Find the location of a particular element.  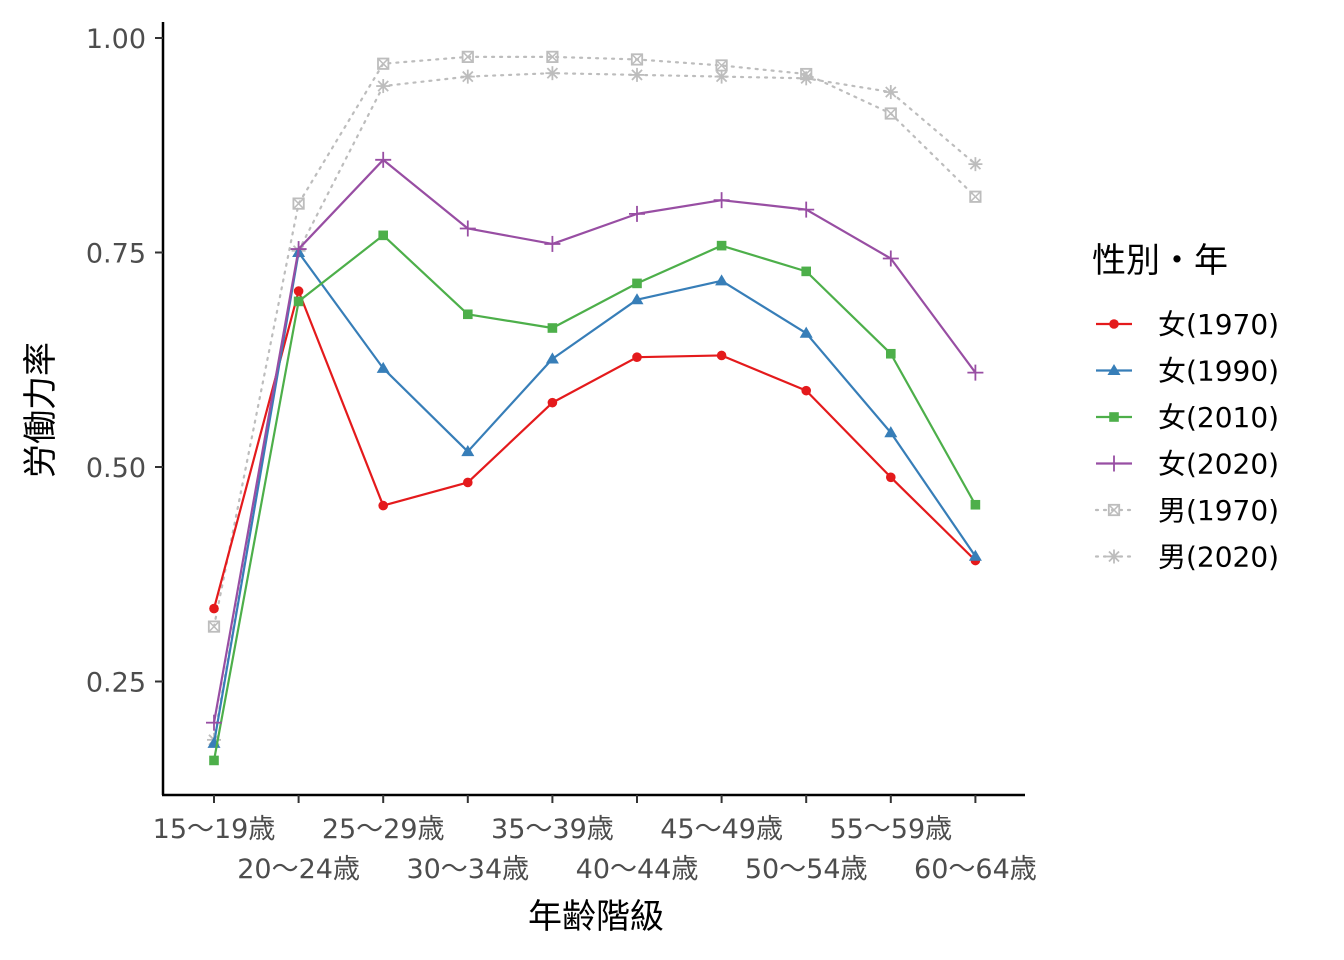

legend-item: 男(2020) is located at coordinates (1186, 557).